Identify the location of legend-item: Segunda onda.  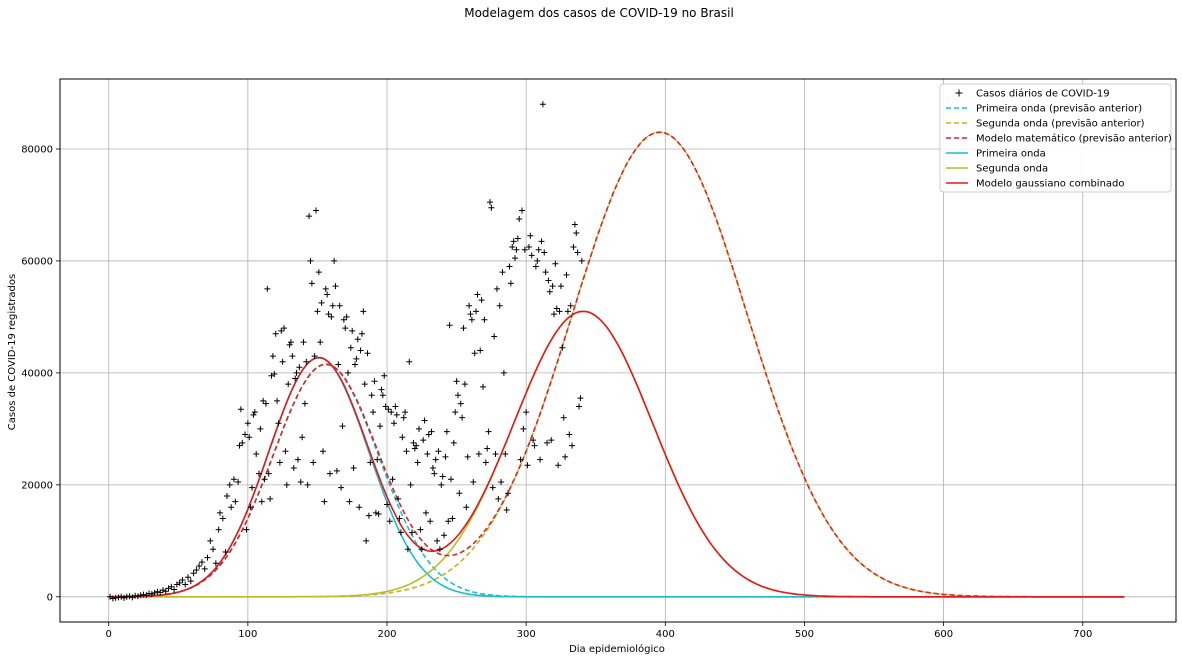
(997, 169).